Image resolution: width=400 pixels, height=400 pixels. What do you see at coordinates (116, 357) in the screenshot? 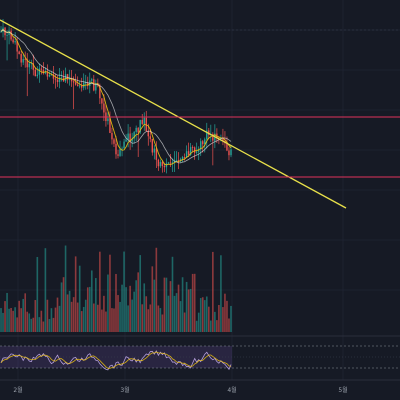
I see `oscillator-band-fill` at bounding box center [116, 357].